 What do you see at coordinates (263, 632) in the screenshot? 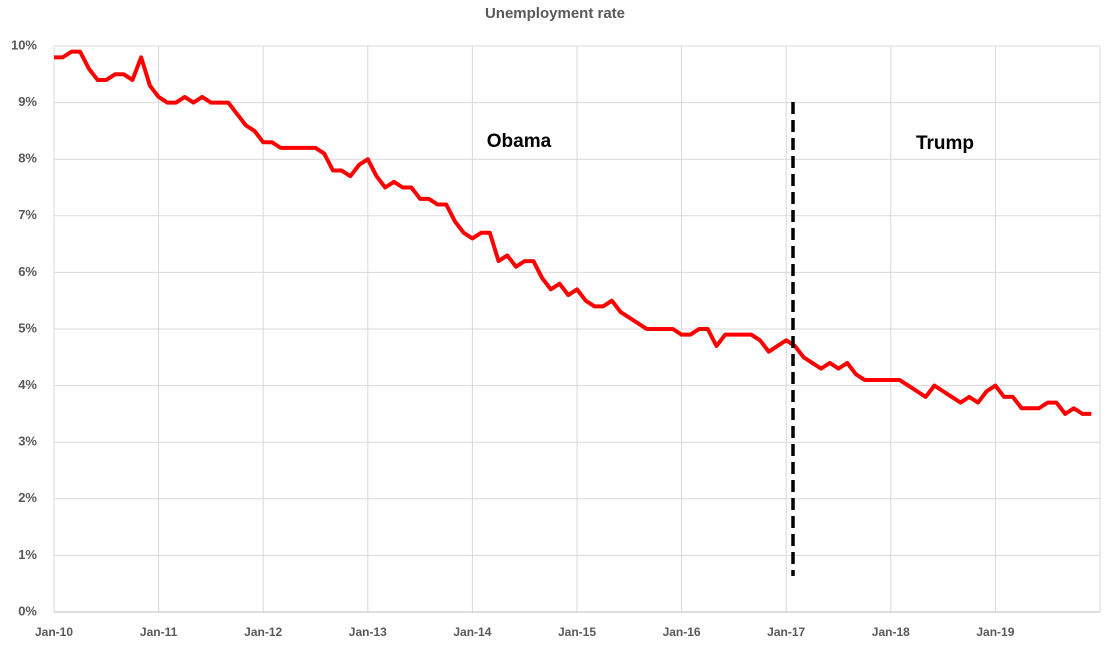
I see `x-tick-label: Jan-12` at bounding box center [263, 632].